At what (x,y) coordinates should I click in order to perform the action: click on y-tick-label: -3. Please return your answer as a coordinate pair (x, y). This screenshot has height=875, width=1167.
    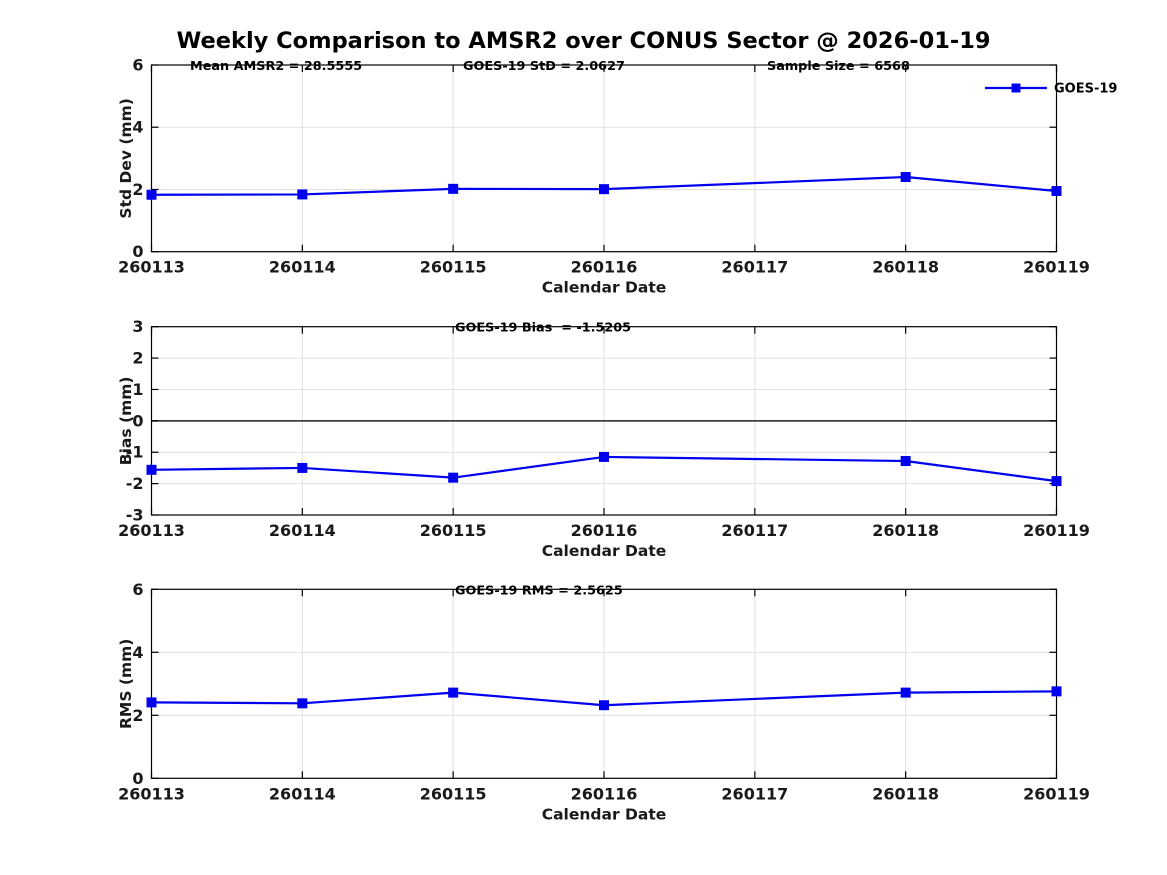
    Looking at the image, I should click on (135, 515).